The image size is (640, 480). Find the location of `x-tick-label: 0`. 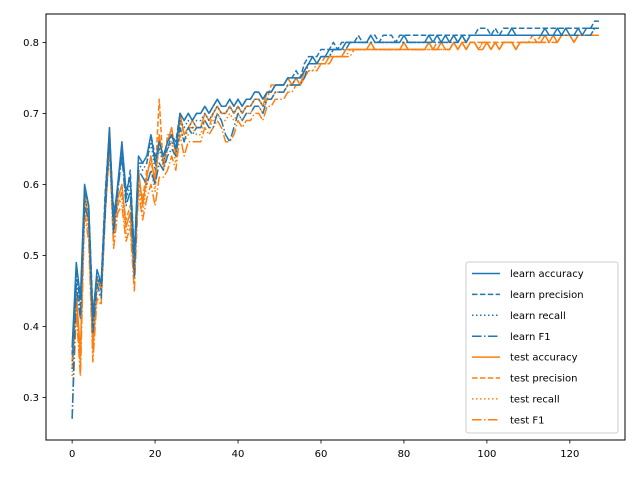

x-tick-label: 0 is located at coordinates (72, 454).